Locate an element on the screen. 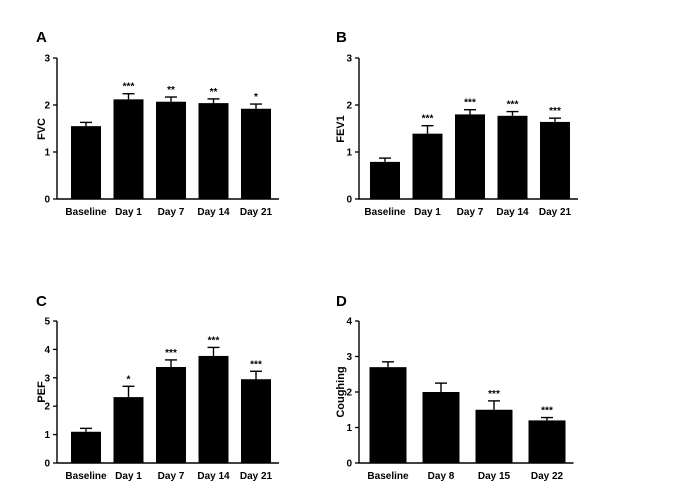 This screenshot has width=674, height=498. y-axis-label: FVC is located at coordinates (42, 129).